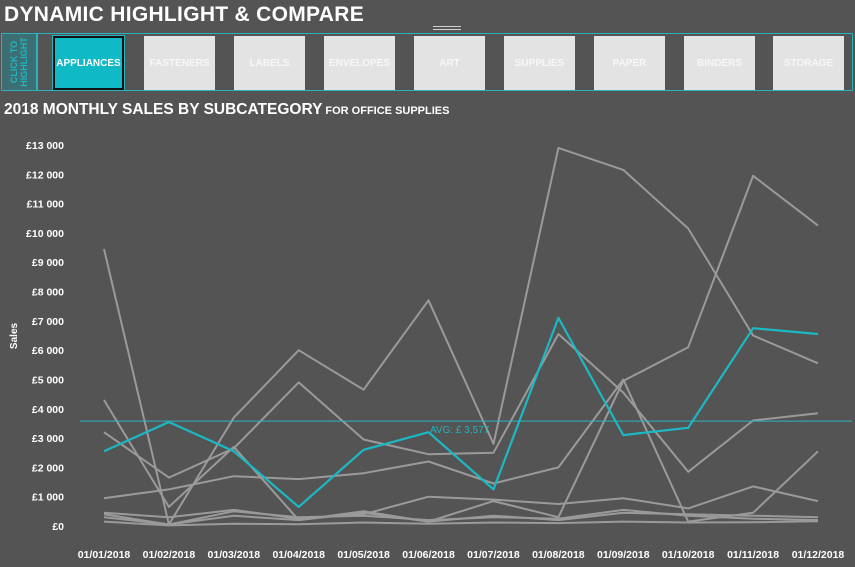 The width and height of the screenshot is (855, 567). What do you see at coordinates (460, 430) in the screenshot?
I see `average-label: AVG: £ 3,577` at bounding box center [460, 430].